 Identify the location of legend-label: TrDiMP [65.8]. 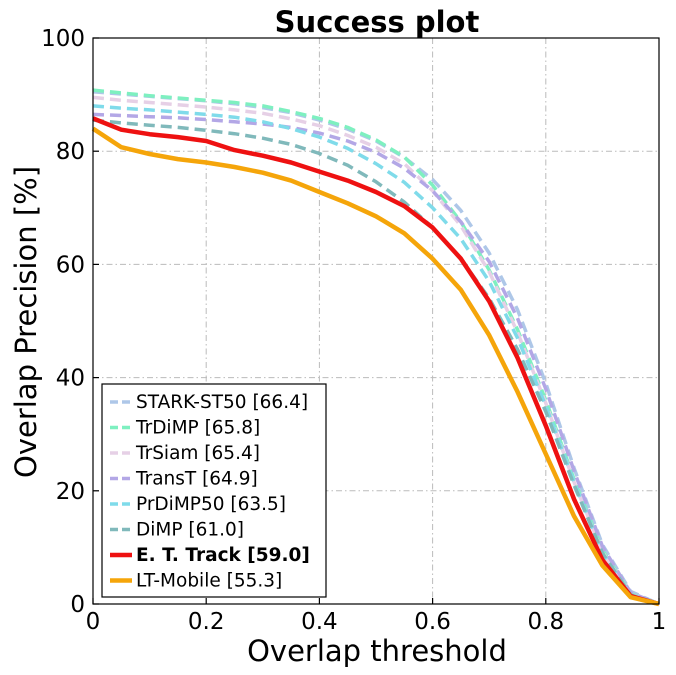
(197, 428).